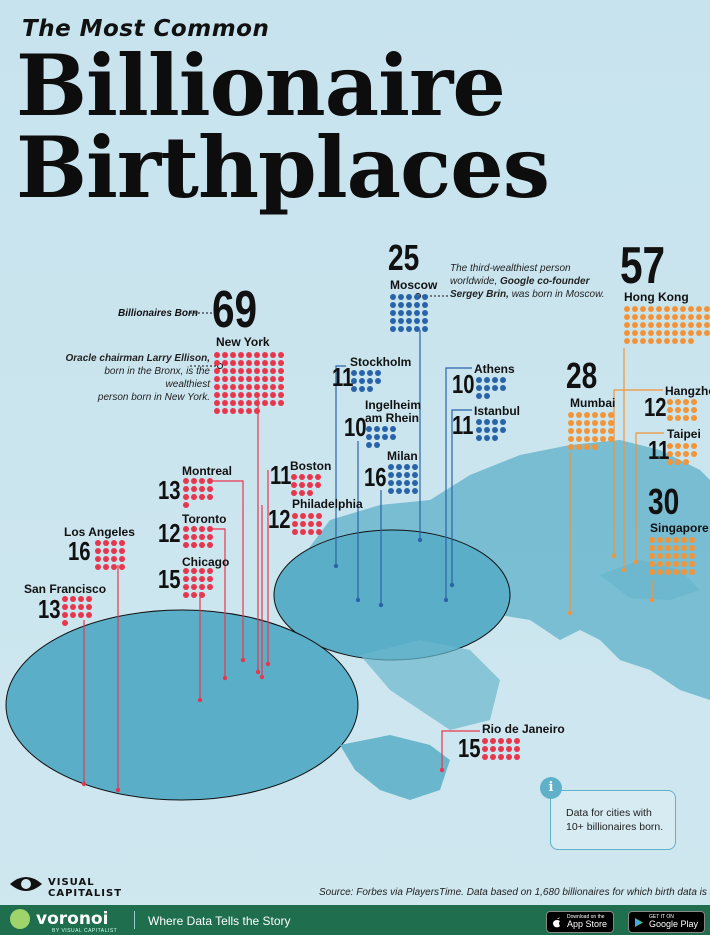  Describe the element at coordinates (672, 556) in the screenshot. I see `dot-grid-singapore` at that location.